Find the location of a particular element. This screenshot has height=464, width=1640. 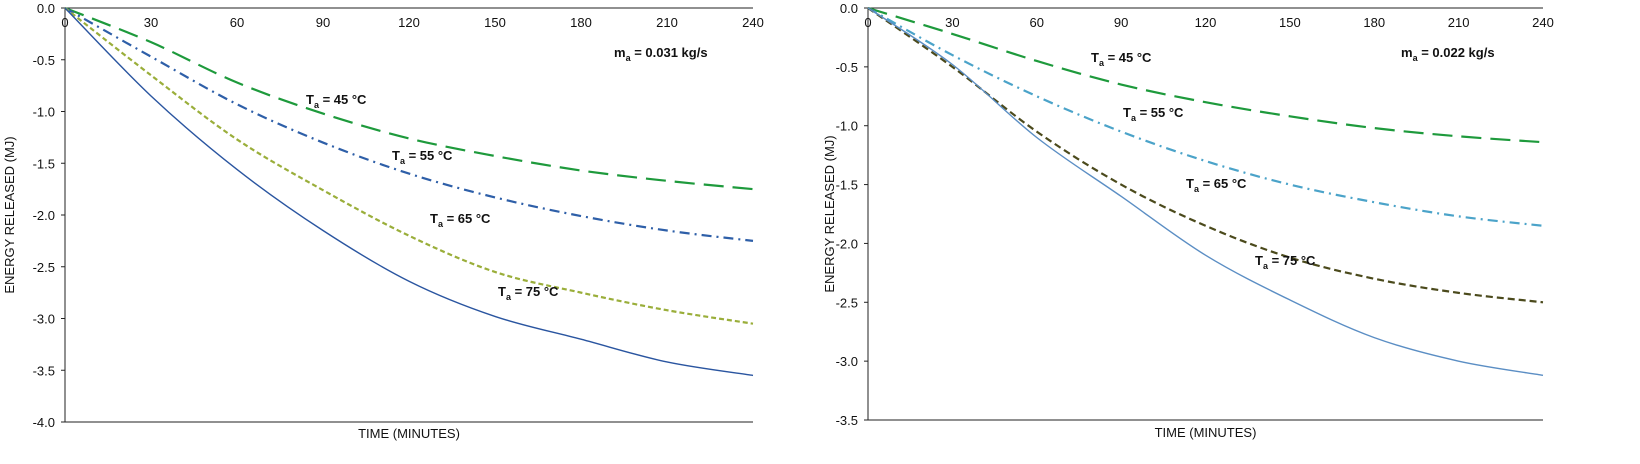

mass-flow-annotation: ma = 0.031 kg/s is located at coordinates (661, 54).